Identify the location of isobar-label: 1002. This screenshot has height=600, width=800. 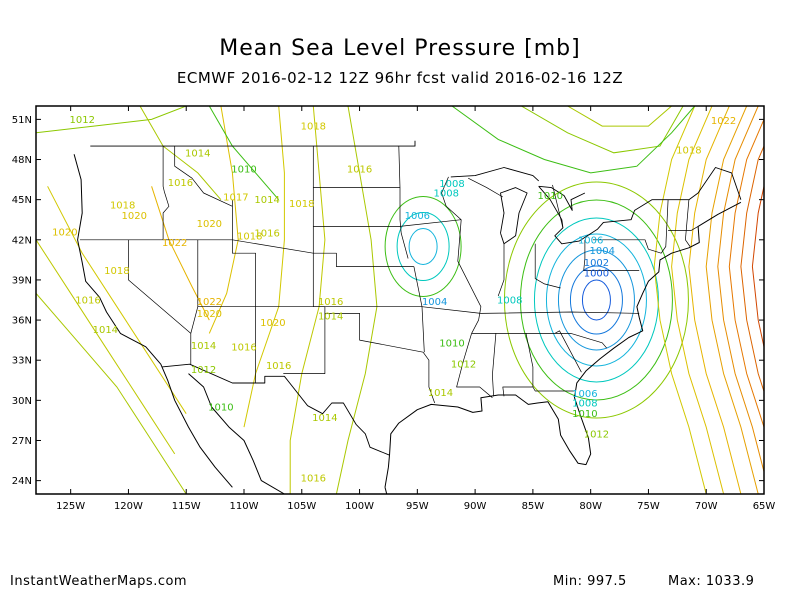
(596, 263).